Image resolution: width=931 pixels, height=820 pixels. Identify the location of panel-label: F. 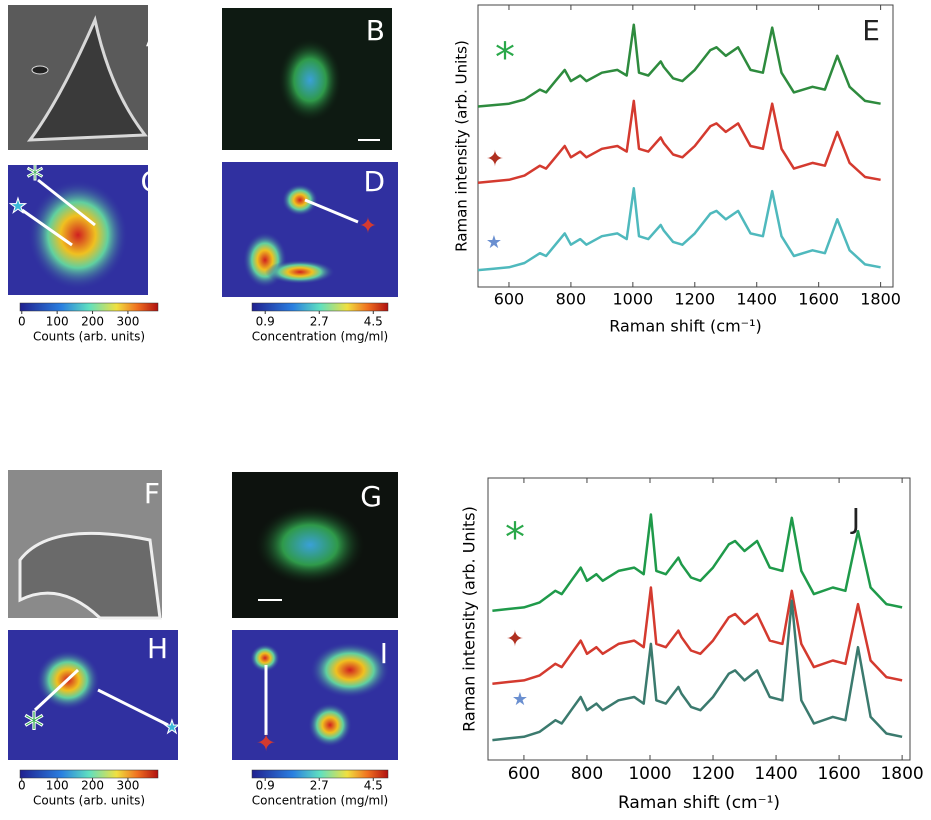
(152, 493).